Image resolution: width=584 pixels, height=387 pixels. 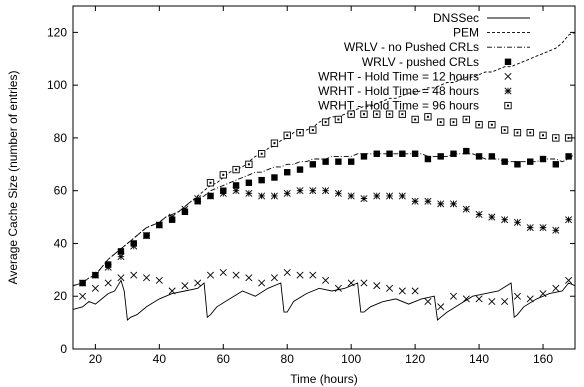 I want to click on y-axis-label: Average Cache Size (number of entries), so click(x=13, y=178).